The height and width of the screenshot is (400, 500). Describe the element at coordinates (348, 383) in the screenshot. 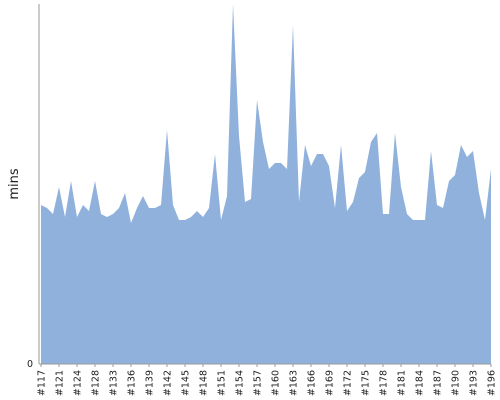

I see `x-tick-label: #172` at that location.